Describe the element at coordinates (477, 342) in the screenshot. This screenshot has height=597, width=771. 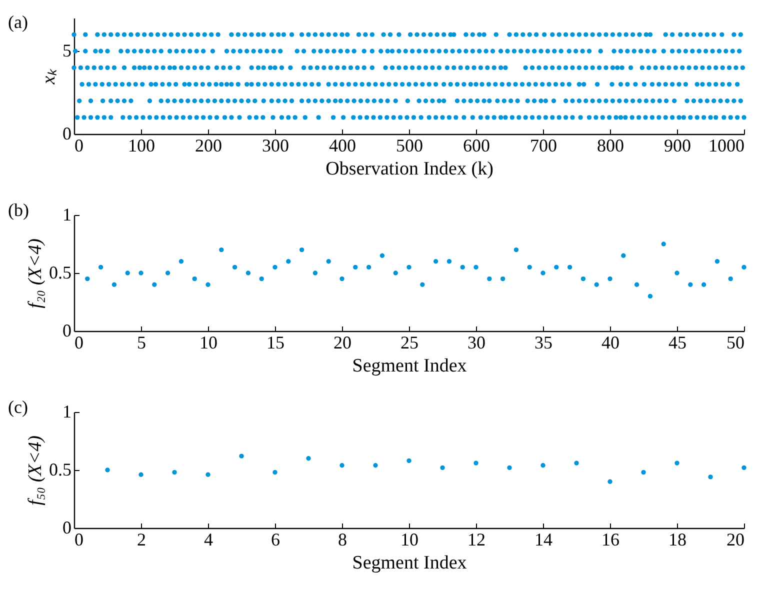
I see `x-tick-label: 30` at that location.